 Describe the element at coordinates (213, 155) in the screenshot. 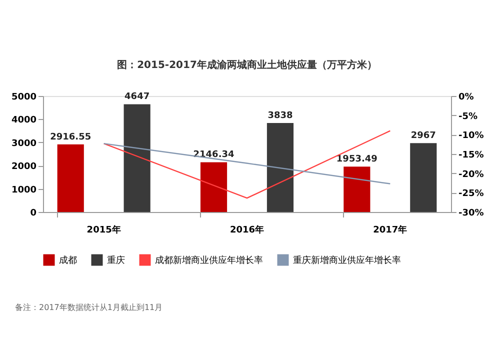

I see `data-label: 2146.34` at that location.